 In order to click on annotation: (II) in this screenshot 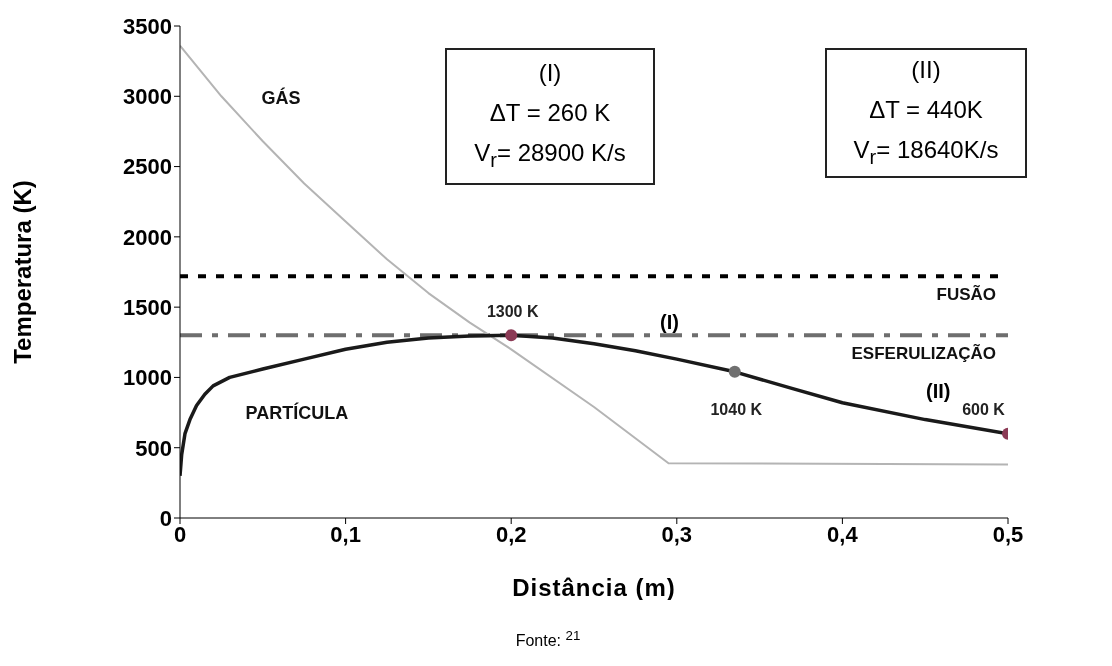, I will do `click(938, 391)`.